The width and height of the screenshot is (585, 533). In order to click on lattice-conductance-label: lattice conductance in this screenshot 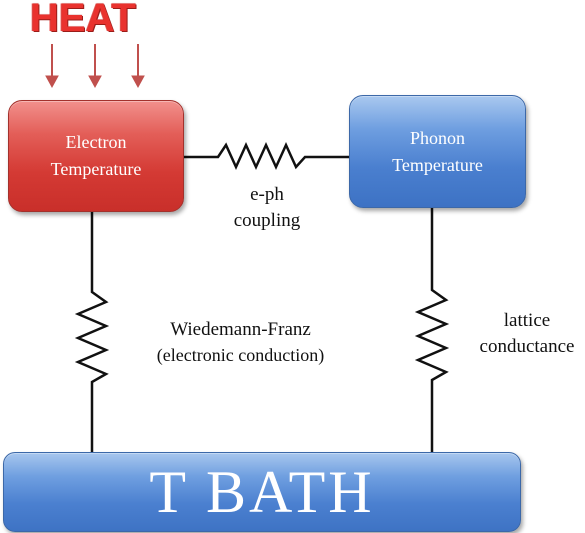, I will do `click(527, 333)`.